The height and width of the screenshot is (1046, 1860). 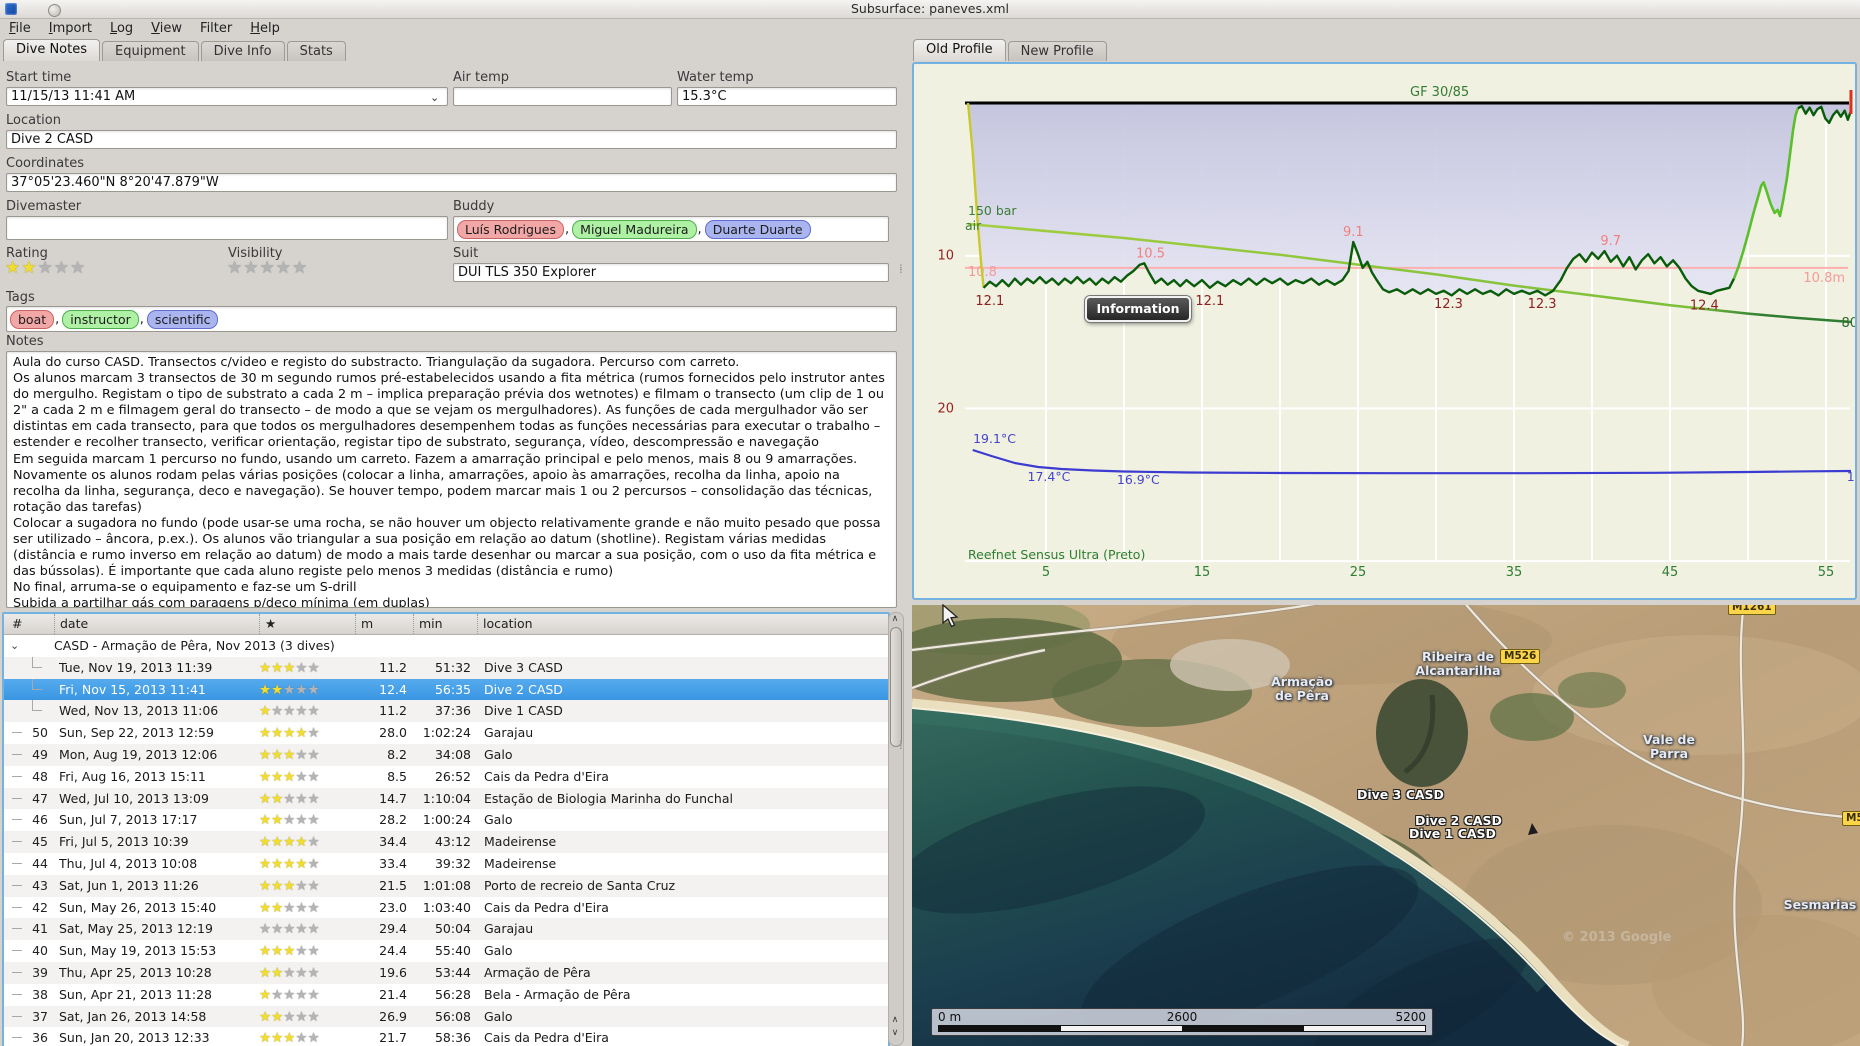 I want to click on location-input, so click(x=451, y=139).